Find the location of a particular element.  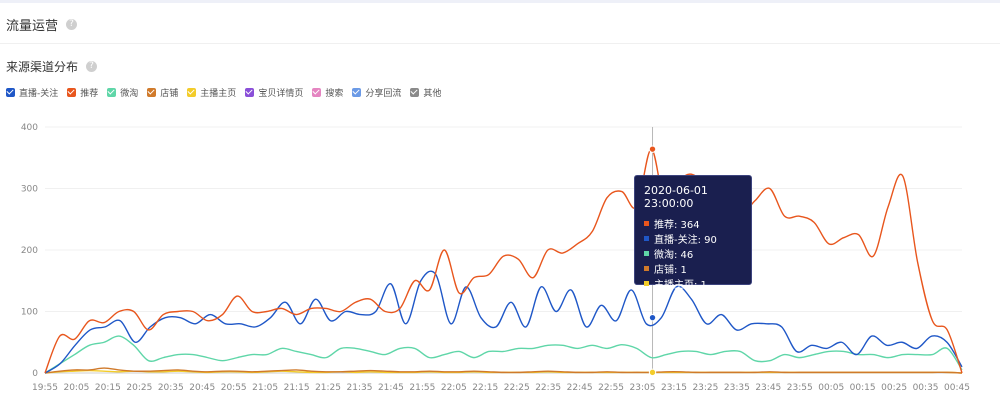

legend-label: 主播主页 is located at coordinates (218, 94).